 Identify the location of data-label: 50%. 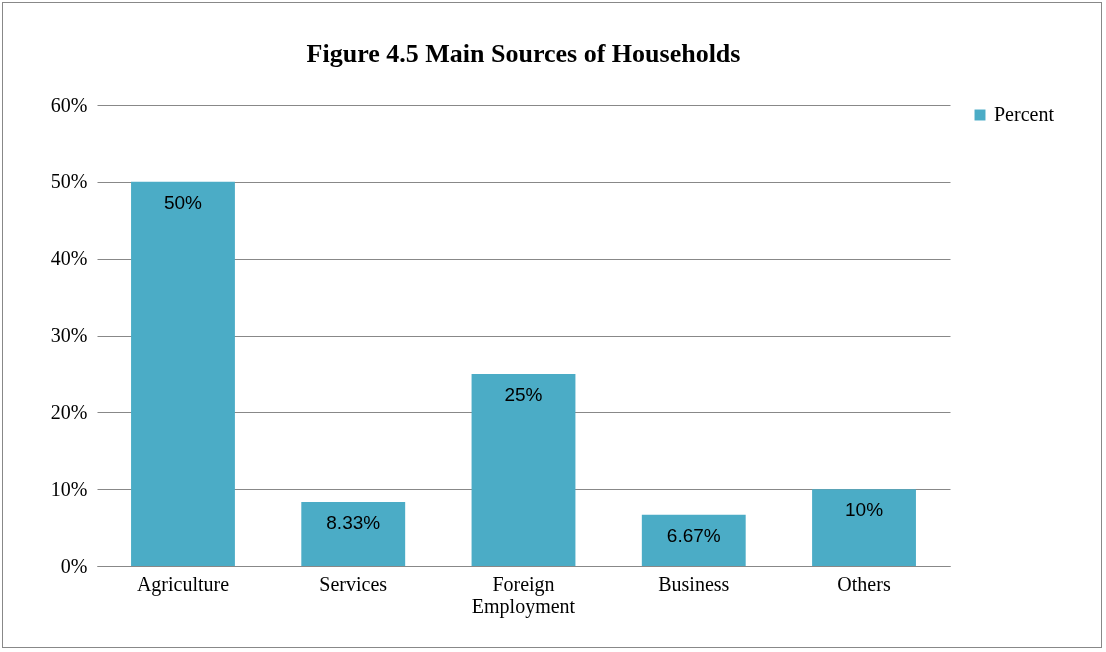
(183, 202).